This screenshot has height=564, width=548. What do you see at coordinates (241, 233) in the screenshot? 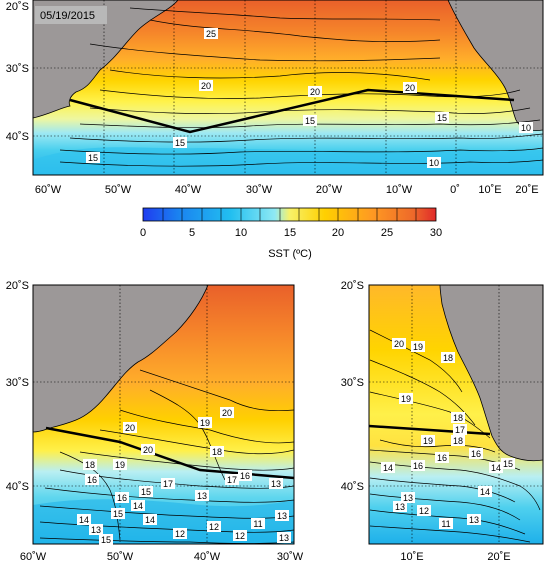
I see `colorbar-tick: 10` at bounding box center [241, 233].